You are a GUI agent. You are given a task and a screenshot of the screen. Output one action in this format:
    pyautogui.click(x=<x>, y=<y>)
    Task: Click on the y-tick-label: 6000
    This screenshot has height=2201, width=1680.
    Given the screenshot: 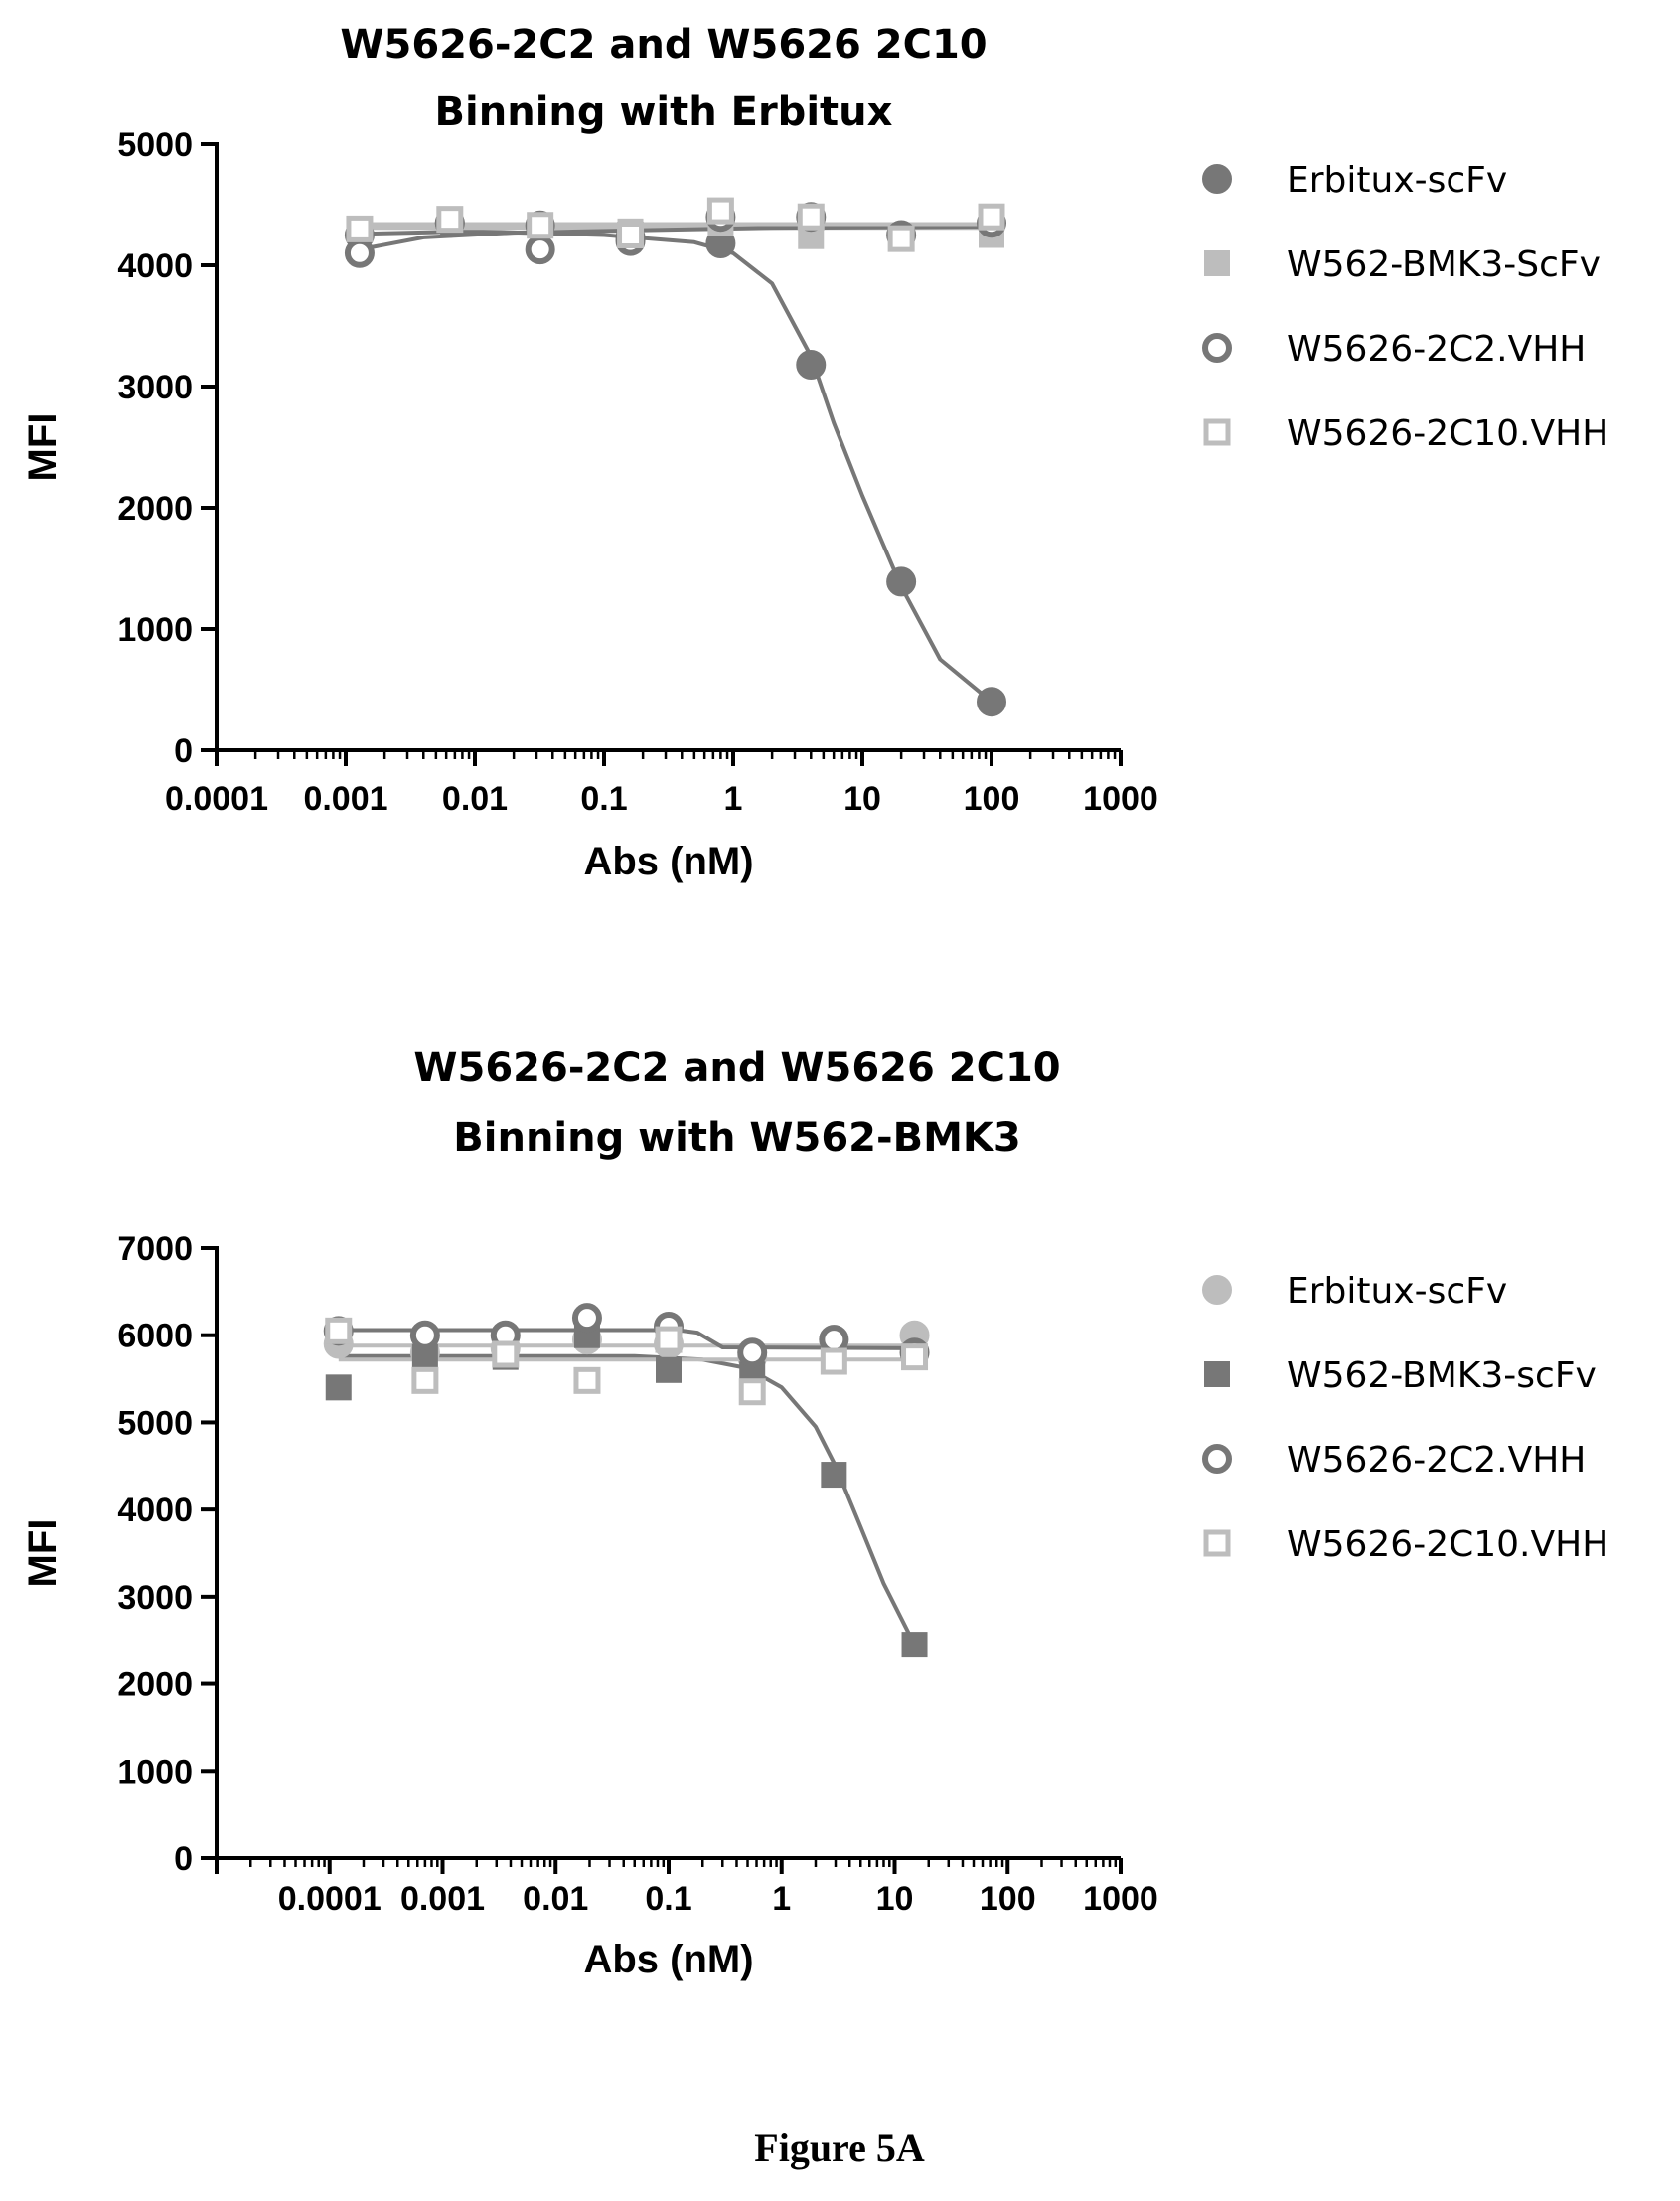 What is the action you would take?
    pyautogui.click(x=155, y=1337)
    